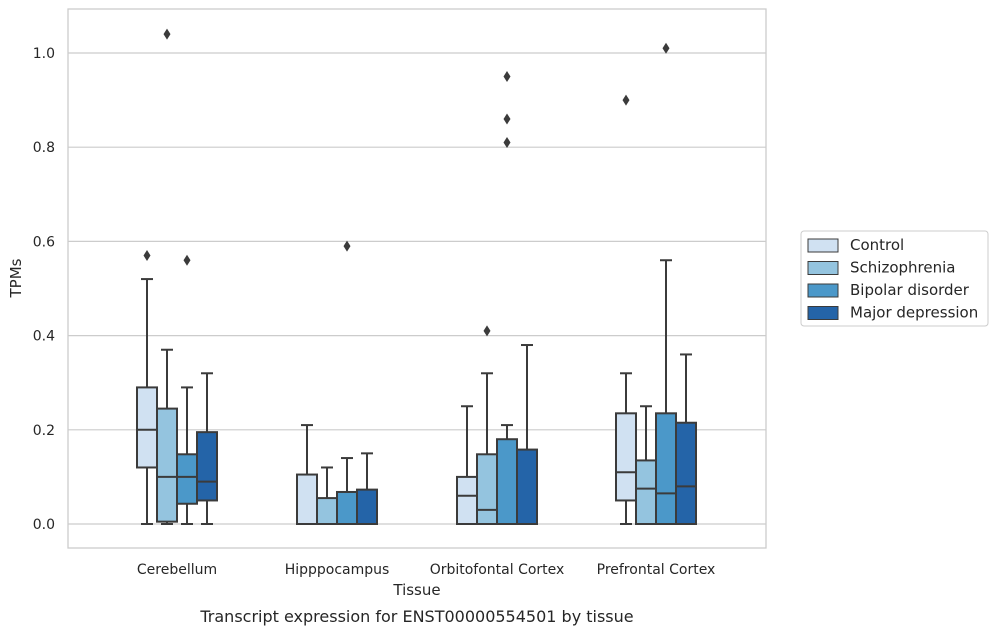  Describe the element at coordinates (16, 278) in the screenshot. I see `y-axis-label: TPMs` at that location.